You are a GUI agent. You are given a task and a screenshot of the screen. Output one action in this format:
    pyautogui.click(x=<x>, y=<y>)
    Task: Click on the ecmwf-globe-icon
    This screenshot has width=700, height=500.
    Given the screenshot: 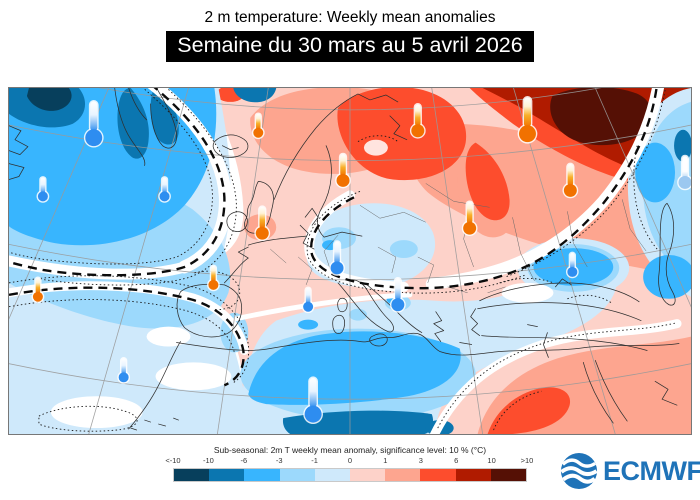 What is the action you would take?
    pyautogui.click(x=579, y=471)
    